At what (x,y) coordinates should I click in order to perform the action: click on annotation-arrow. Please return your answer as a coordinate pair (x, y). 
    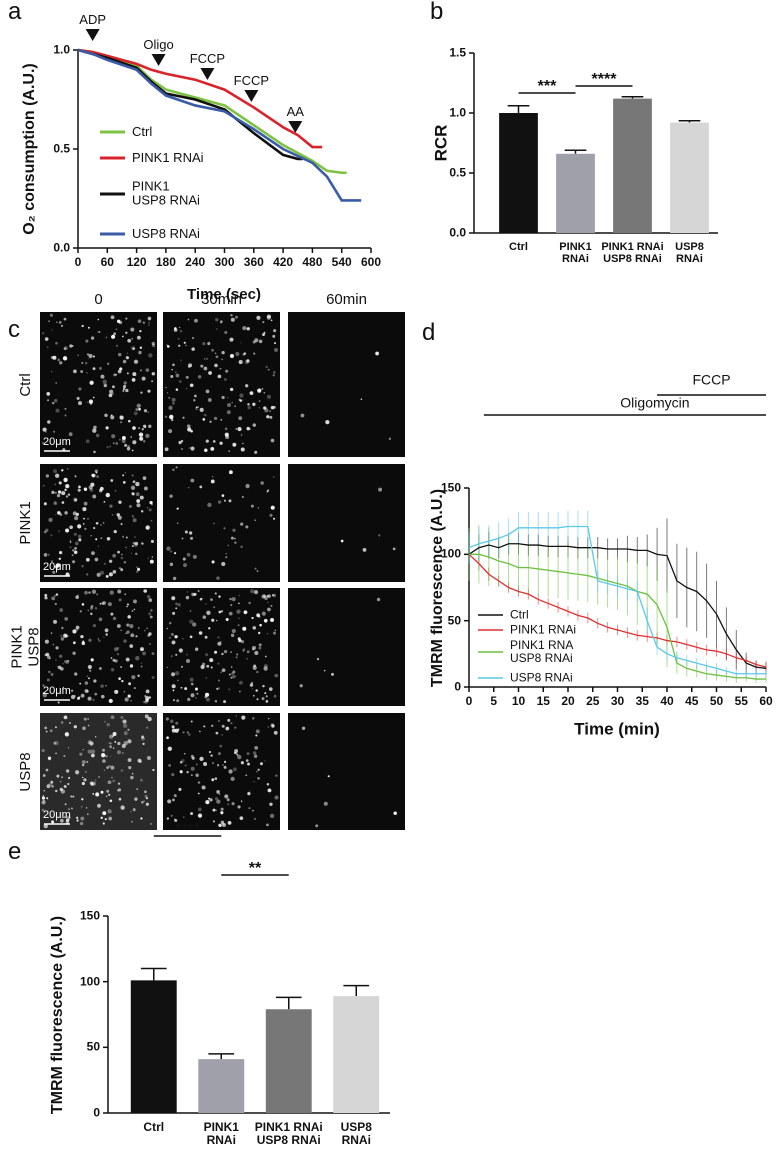
    Looking at the image, I should click on (92, 35).